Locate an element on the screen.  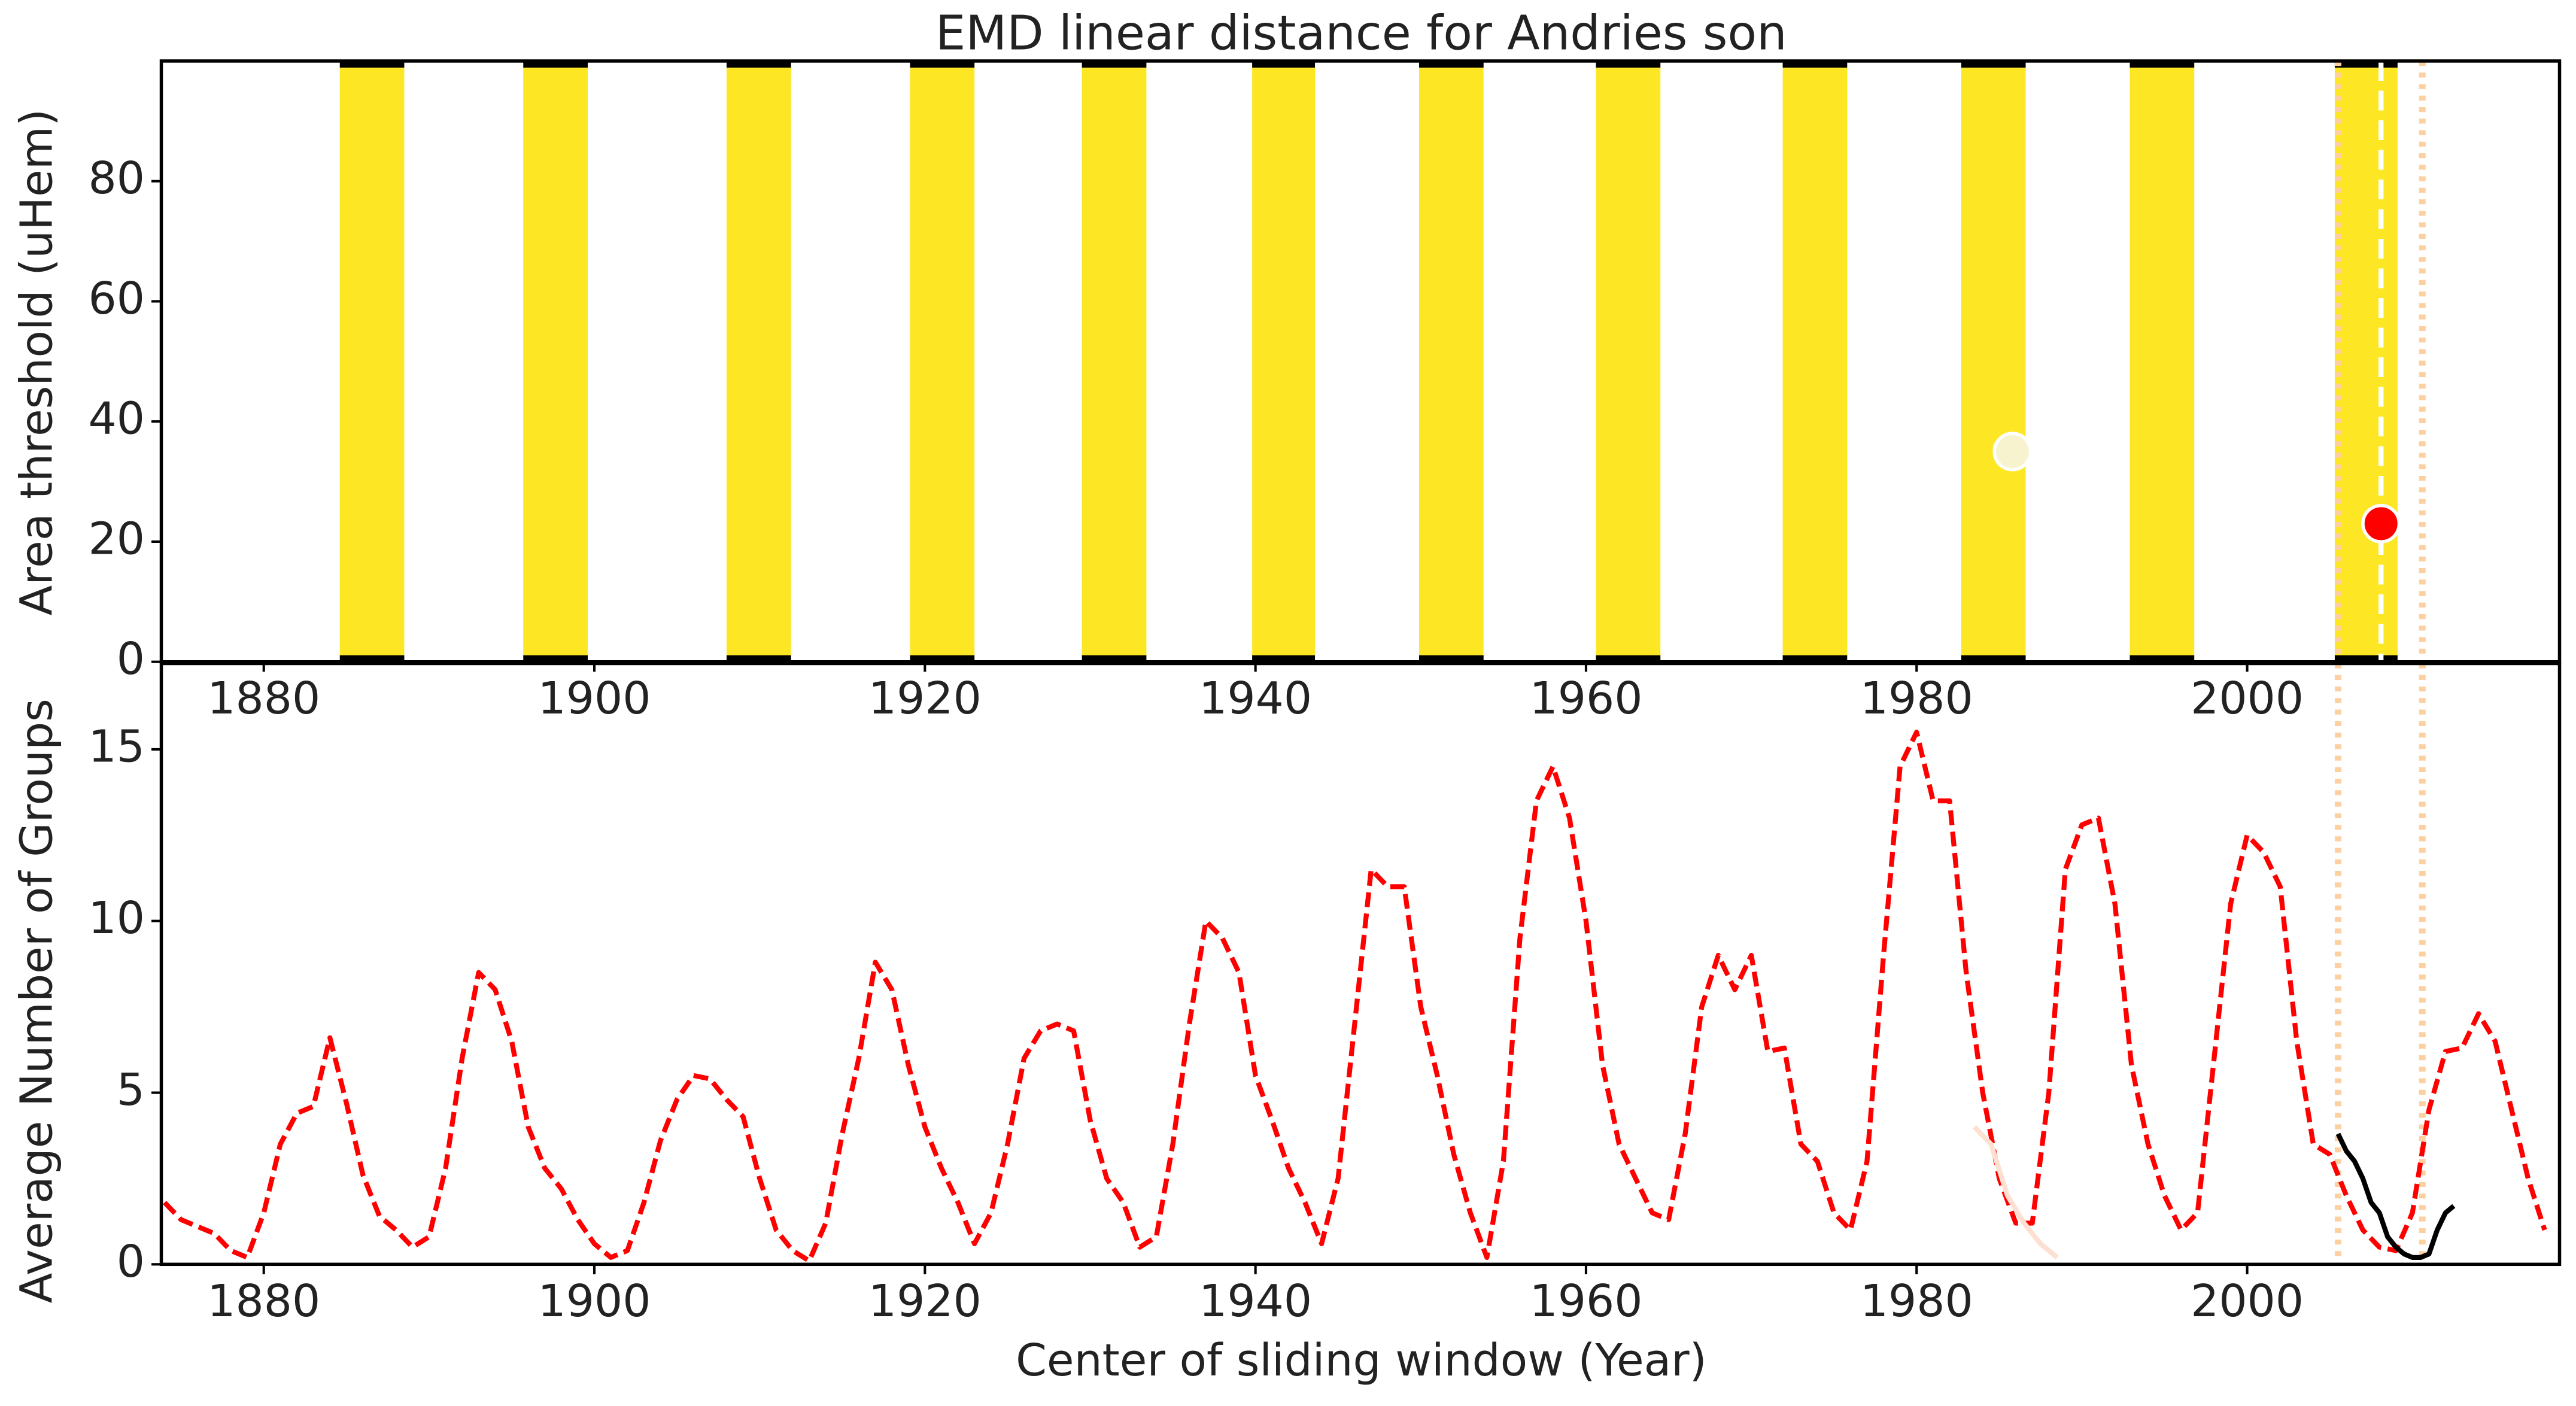
x-axis-label: Center of sliding window (Year) is located at coordinates (1362, 1360).